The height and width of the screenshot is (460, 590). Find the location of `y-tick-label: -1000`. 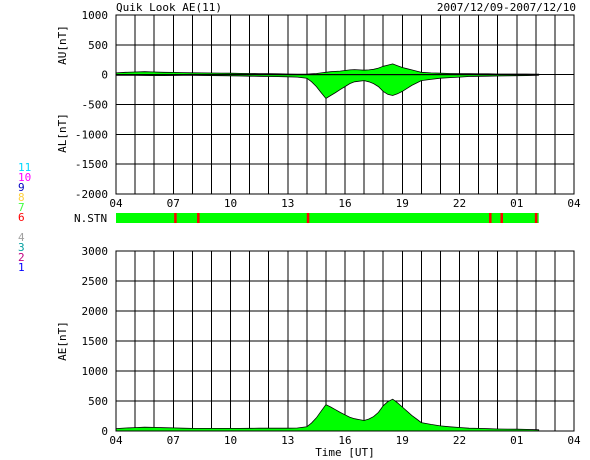

y-tick-label: -1000 is located at coordinates (91, 134).